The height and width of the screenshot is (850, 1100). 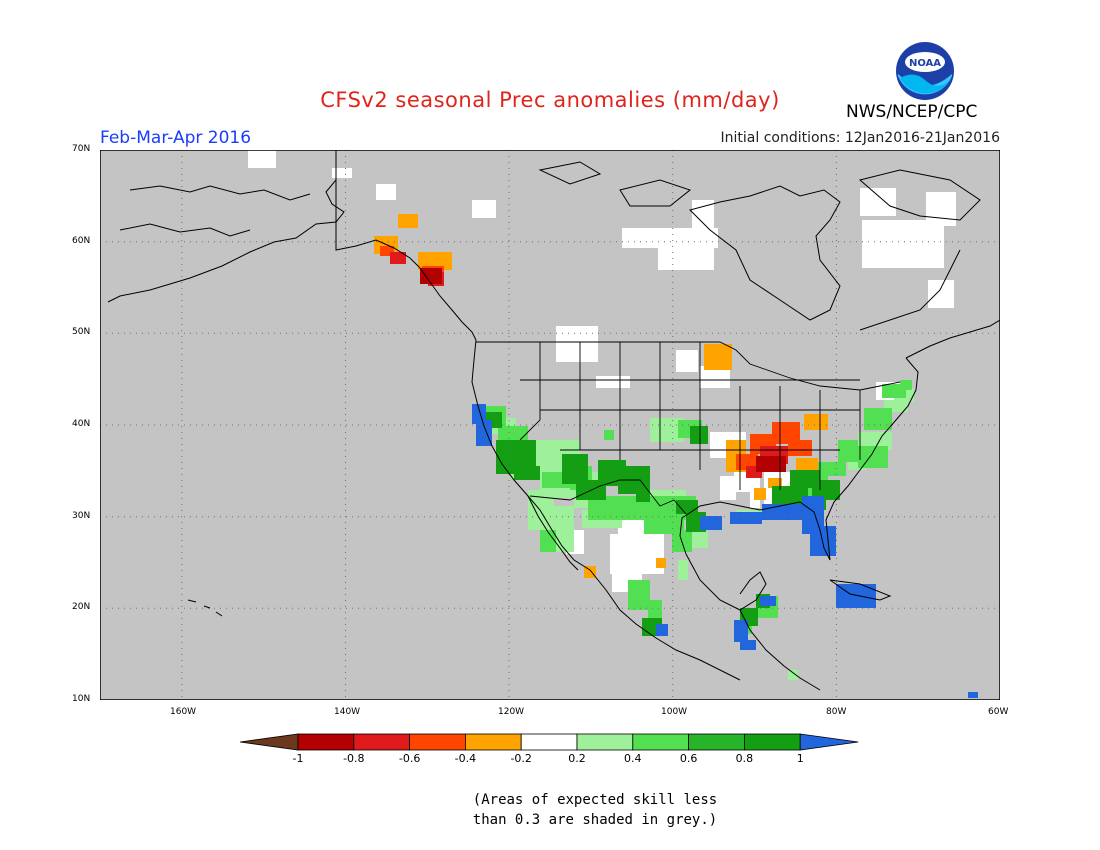 I want to click on lat-label-60n: 60N, so click(x=81, y=241).